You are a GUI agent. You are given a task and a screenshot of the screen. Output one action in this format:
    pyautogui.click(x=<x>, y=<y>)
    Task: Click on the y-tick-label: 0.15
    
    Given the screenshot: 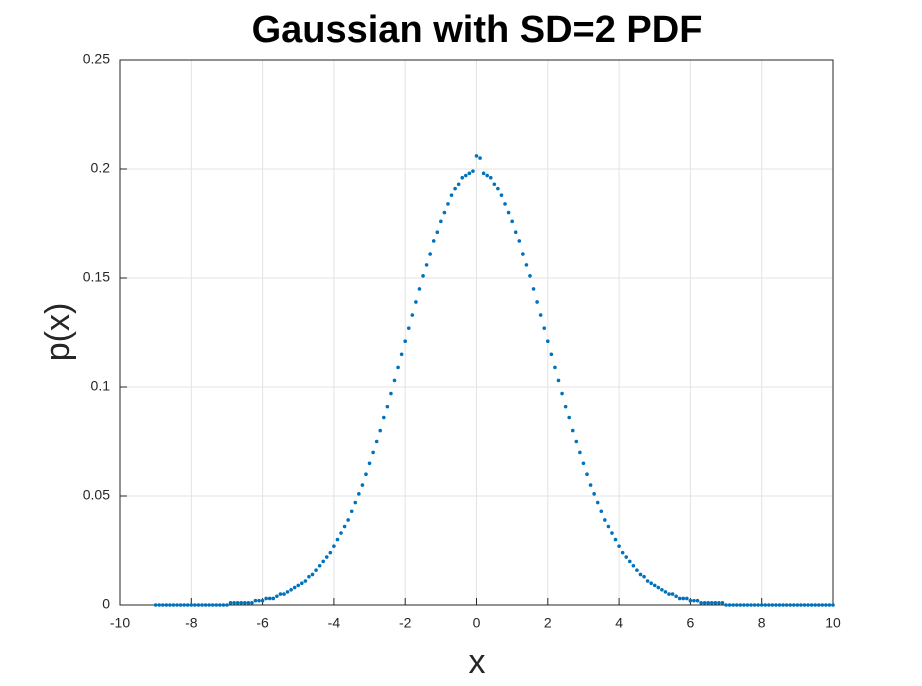 What is the action you would take?
    pyautogui.click(x=96, y=277)
    